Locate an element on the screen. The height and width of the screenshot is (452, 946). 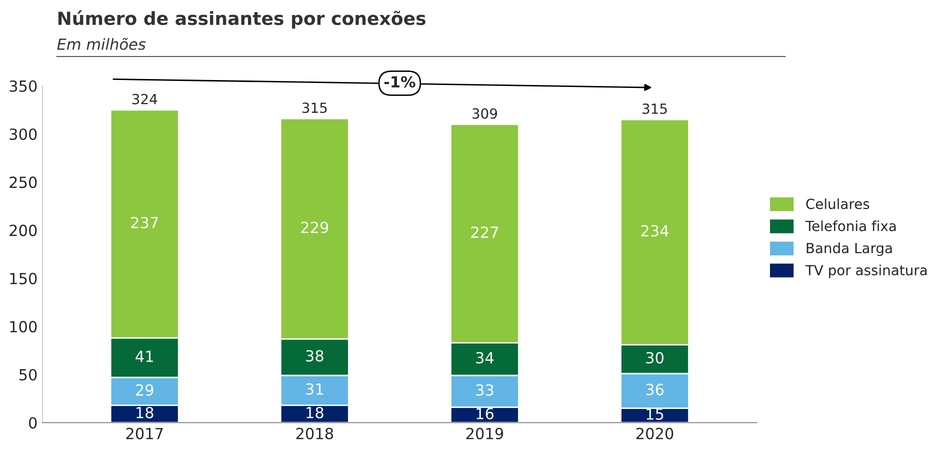
data-label: 229 is located at coordinates (314, 228).